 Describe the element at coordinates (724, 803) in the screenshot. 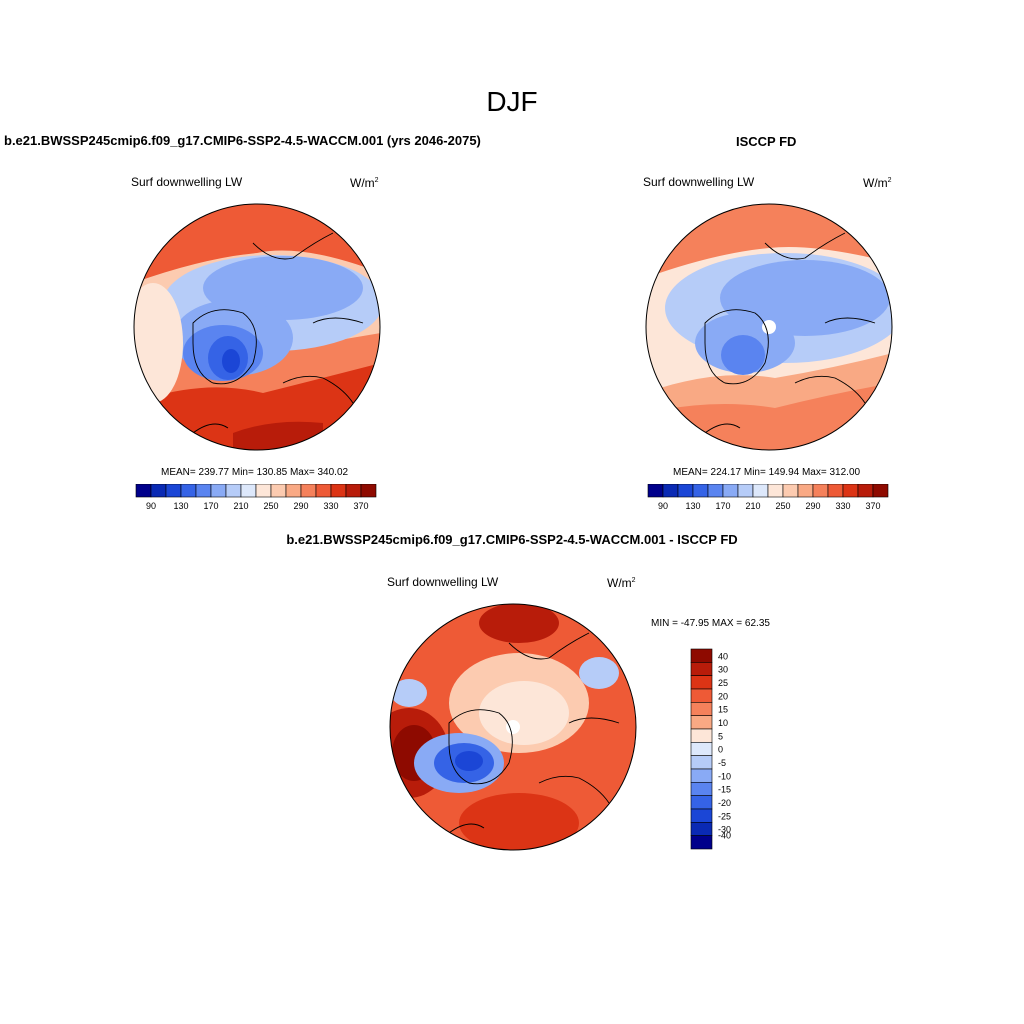

I see `colorbar-tick-label: -20` at that location.